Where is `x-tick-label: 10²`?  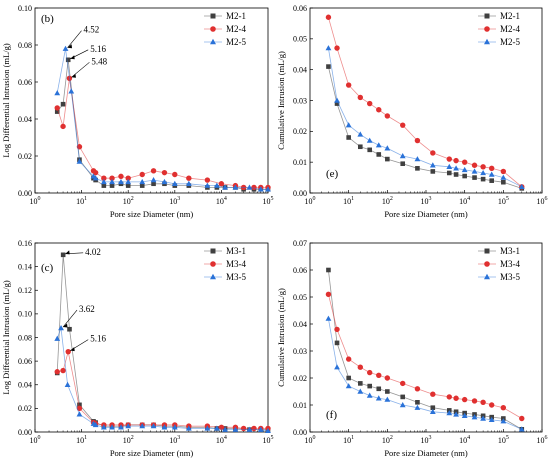
x-tick-label: 10² is located at coordinates (387, 440).